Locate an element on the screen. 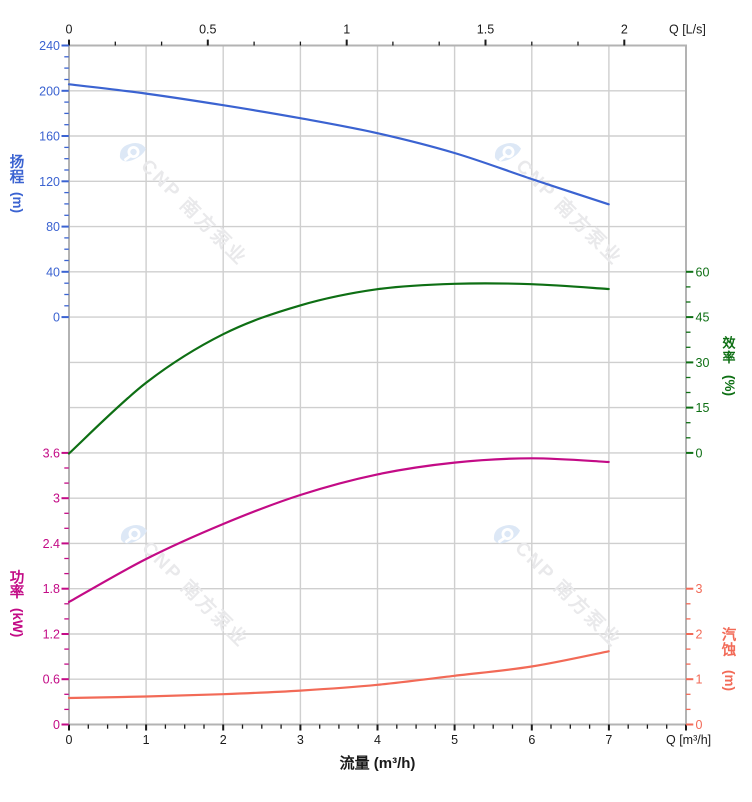  svg-text: 1.8 is located at coordinates (51, 589).